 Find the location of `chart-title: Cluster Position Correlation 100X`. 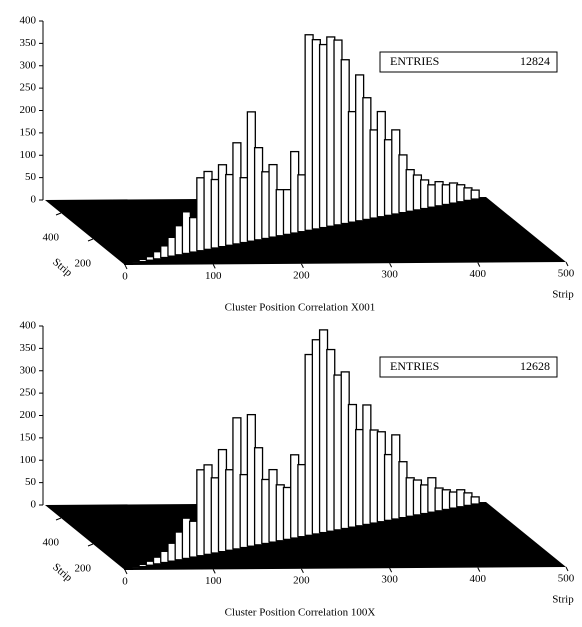

chart-title: Cluster Position Correlation 100X is located at coordinates (300, 613).